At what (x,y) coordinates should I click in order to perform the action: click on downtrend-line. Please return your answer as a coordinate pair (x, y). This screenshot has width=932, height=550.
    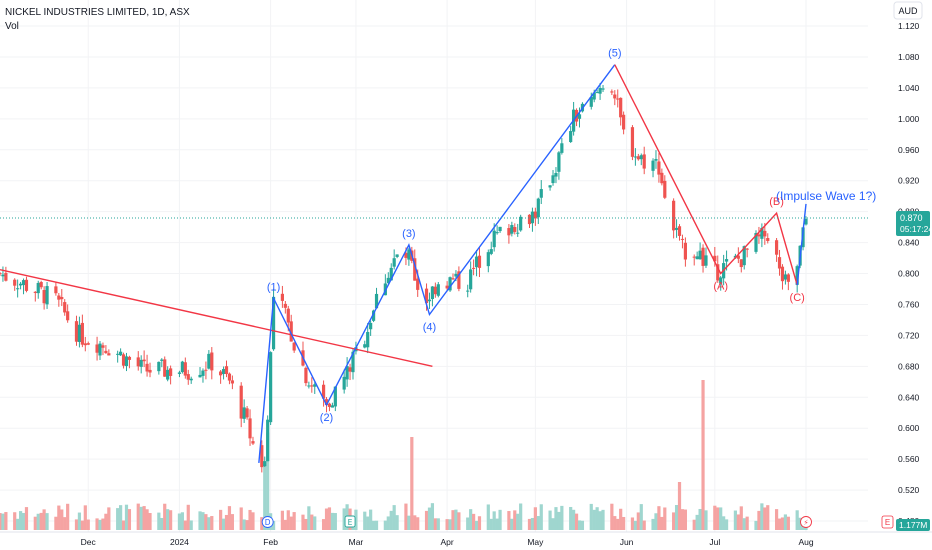
    Looking at the image, I should click on (216, 317).